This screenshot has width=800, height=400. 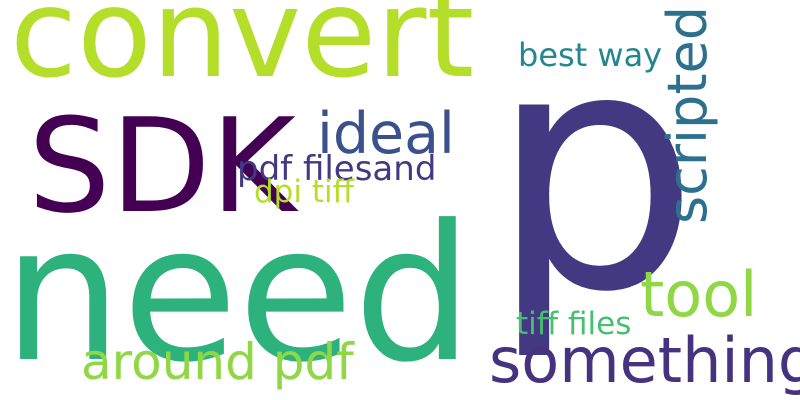 What do you see at coordinates (687, 115) in the screenshot?
I see `word-scripted: scripted` at bounding box center [687, 115].